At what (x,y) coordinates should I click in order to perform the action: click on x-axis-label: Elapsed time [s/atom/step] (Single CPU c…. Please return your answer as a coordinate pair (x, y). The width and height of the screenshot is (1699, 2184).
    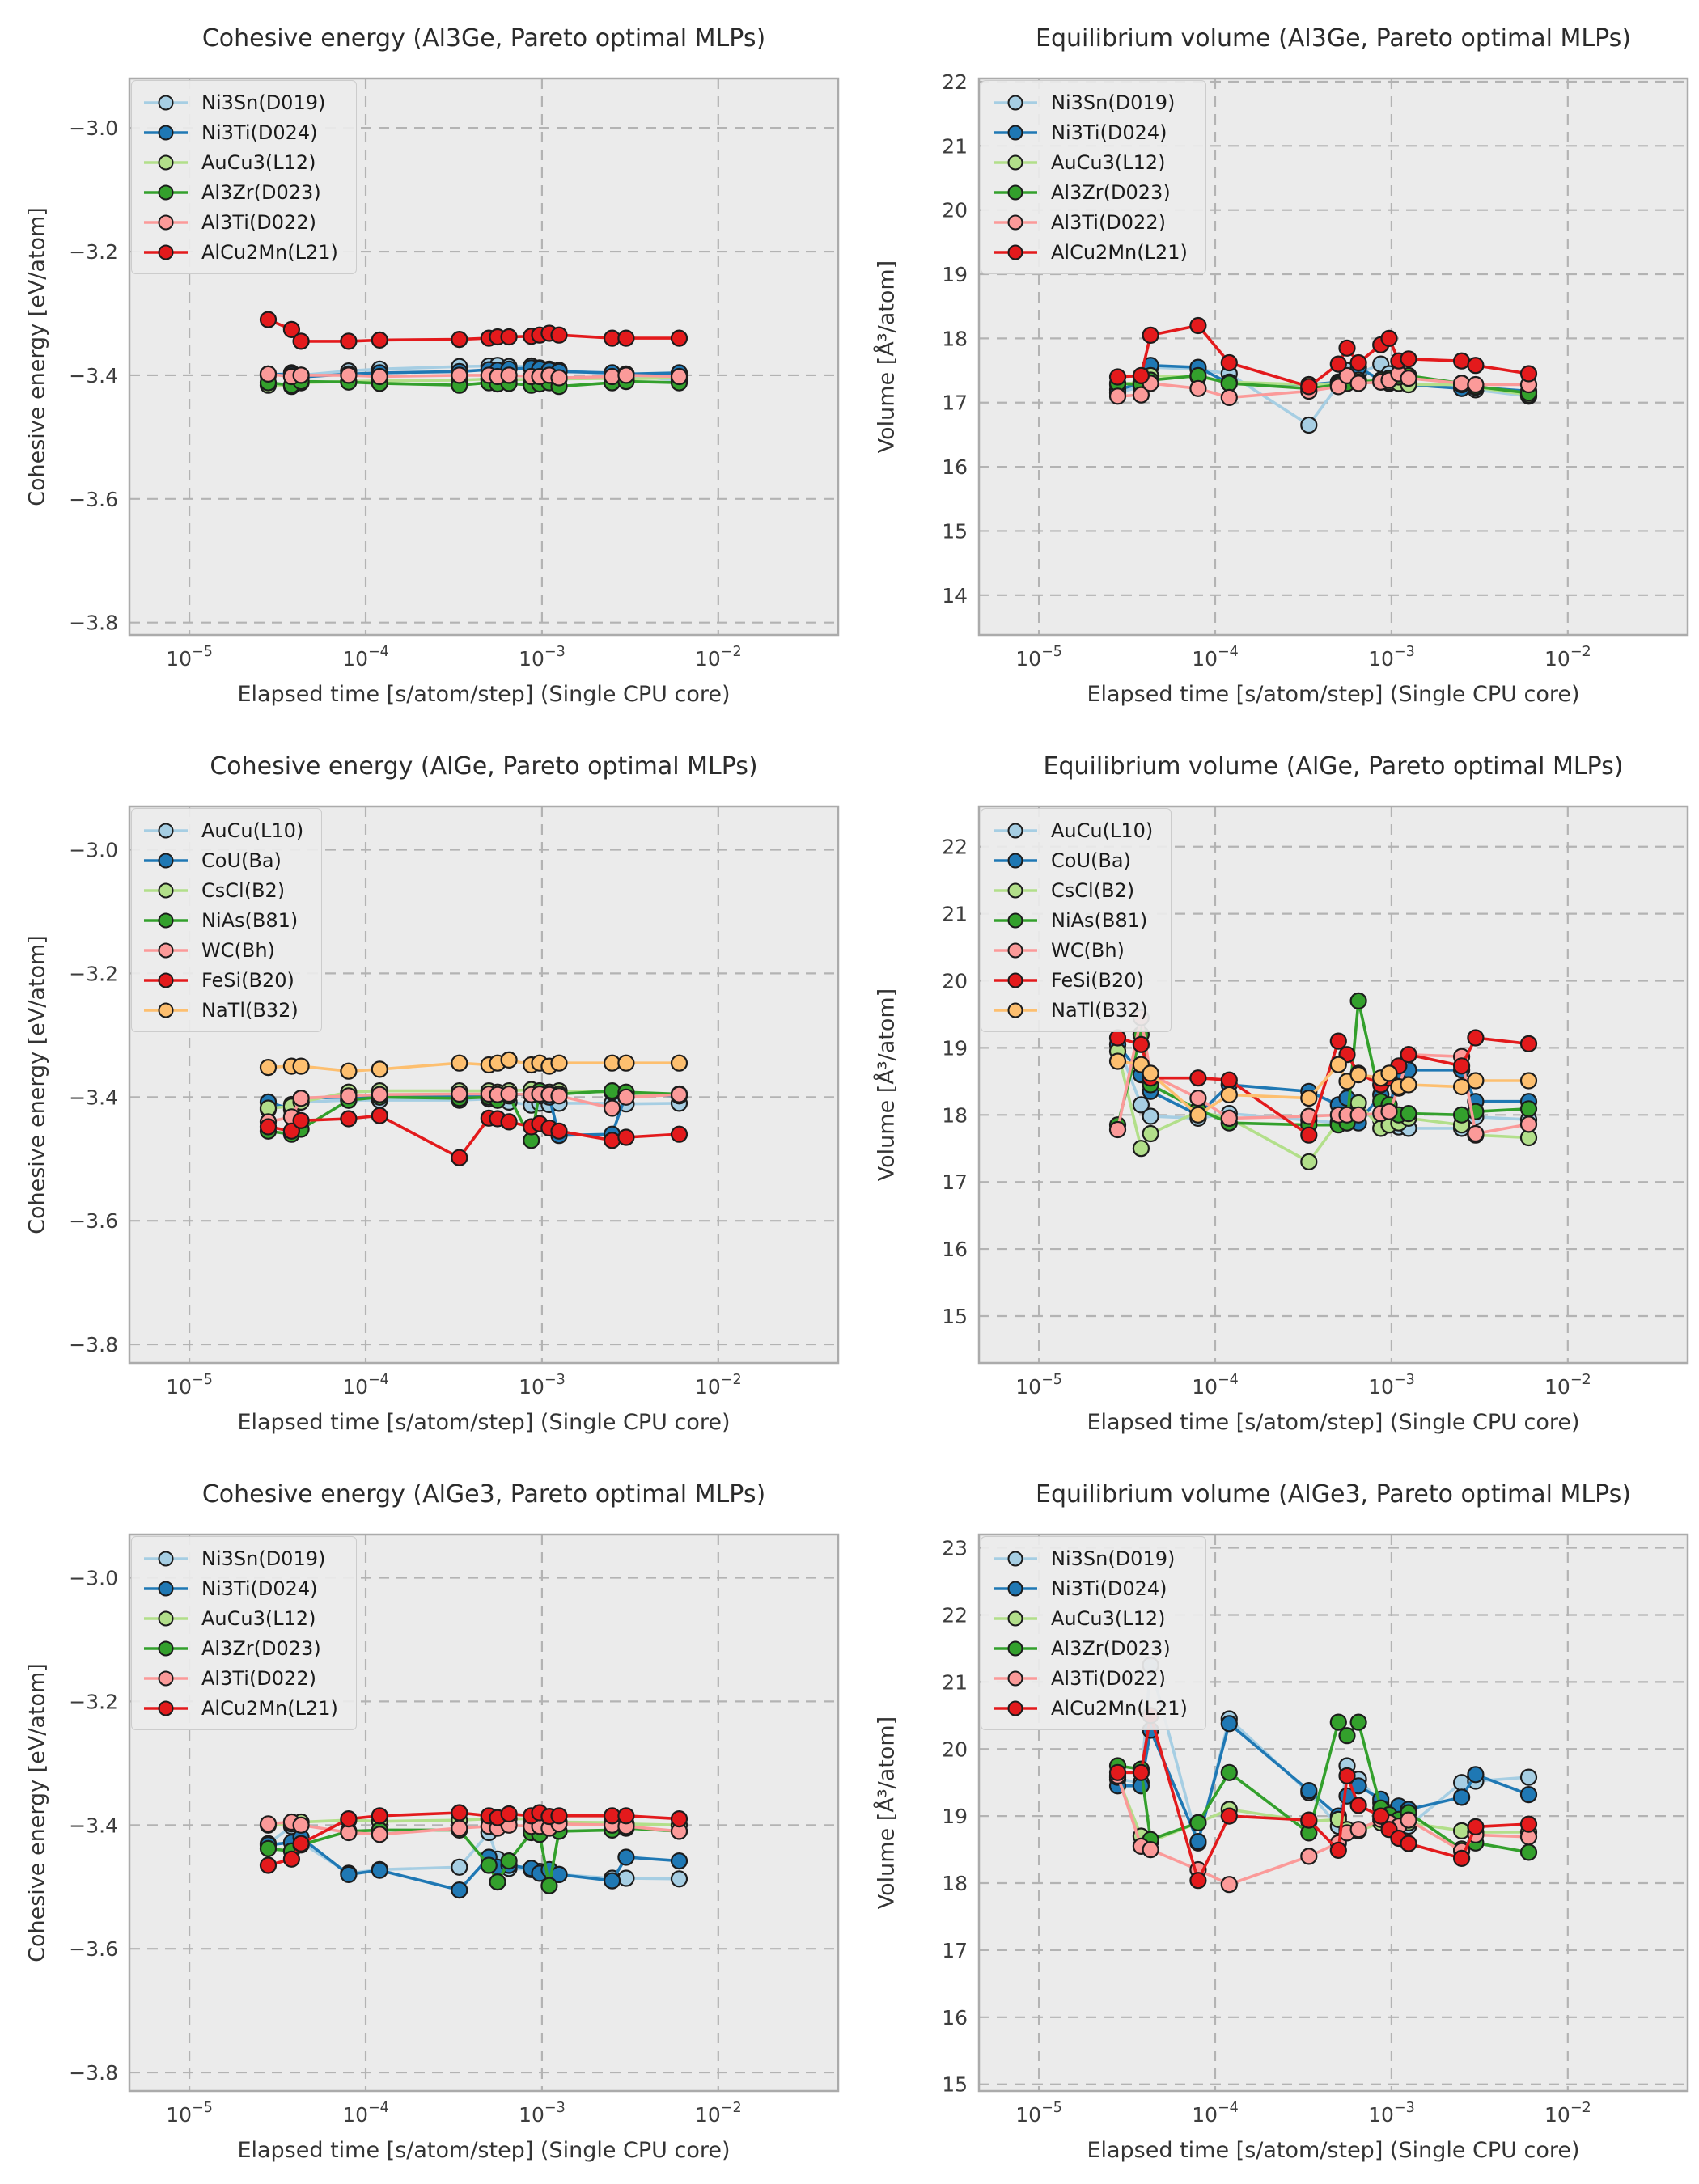
    Looking at the image, I should click on (1333, 1422).